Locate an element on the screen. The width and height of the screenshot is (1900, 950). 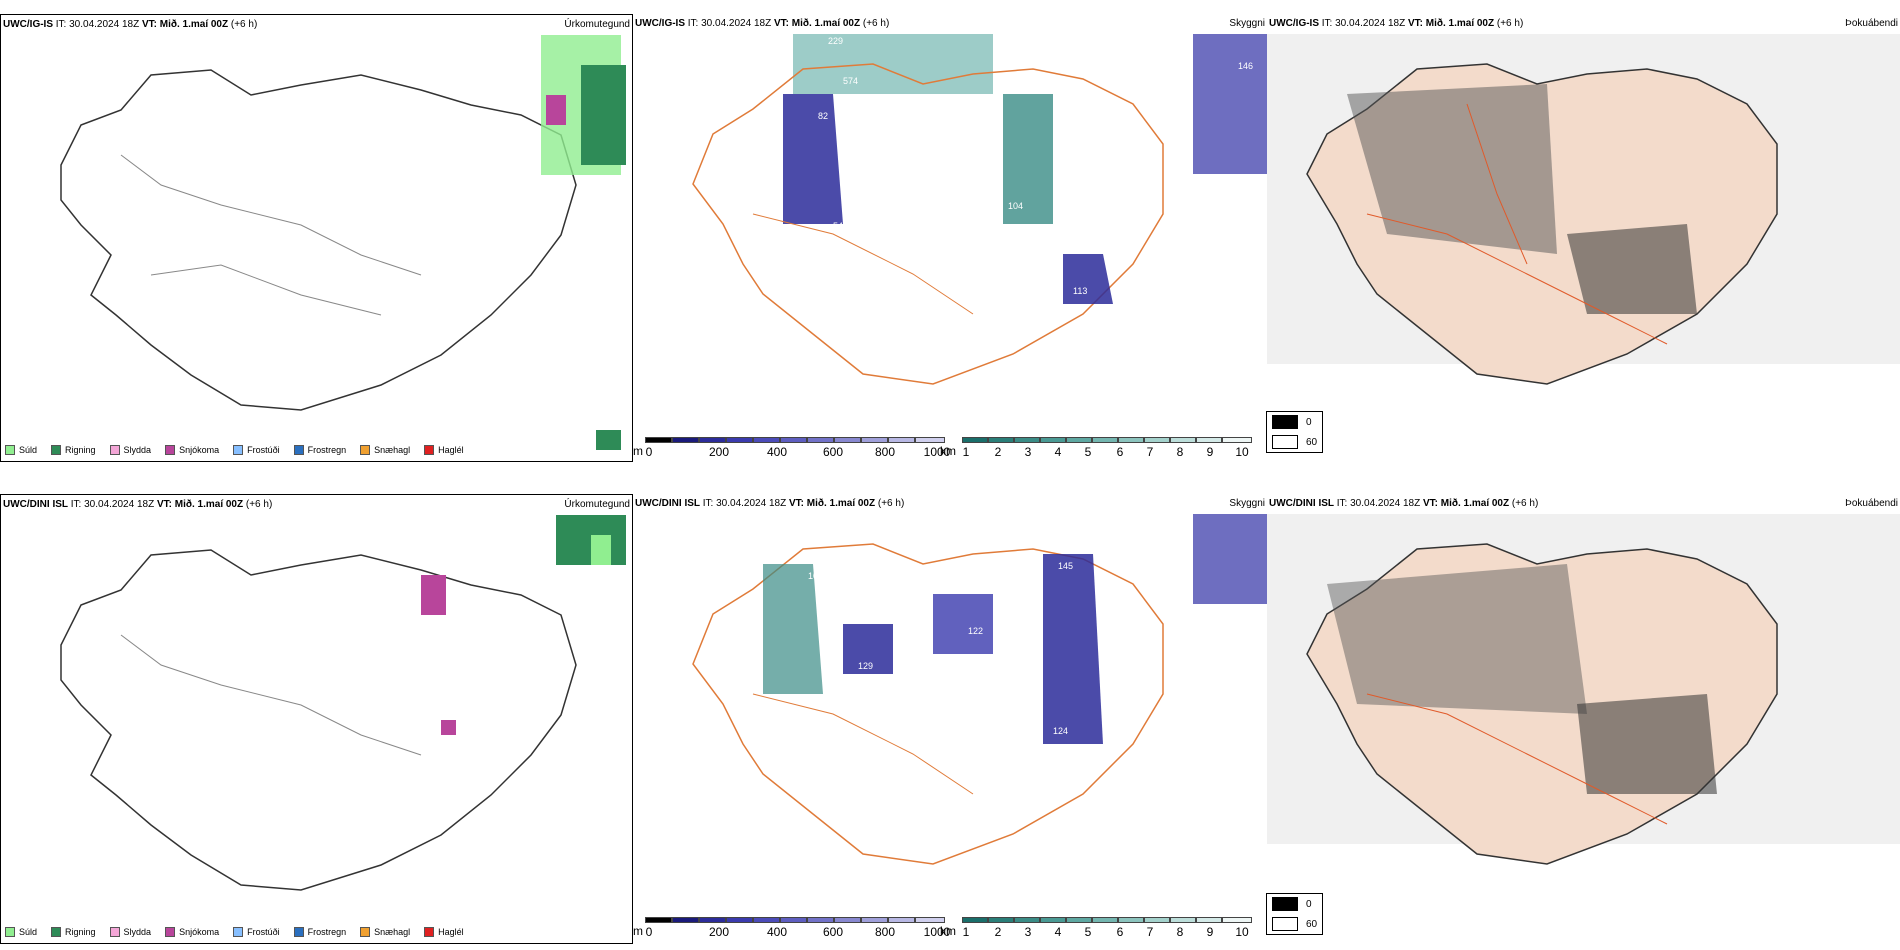
svg-text: 574 is located at coordinates (850, 81).